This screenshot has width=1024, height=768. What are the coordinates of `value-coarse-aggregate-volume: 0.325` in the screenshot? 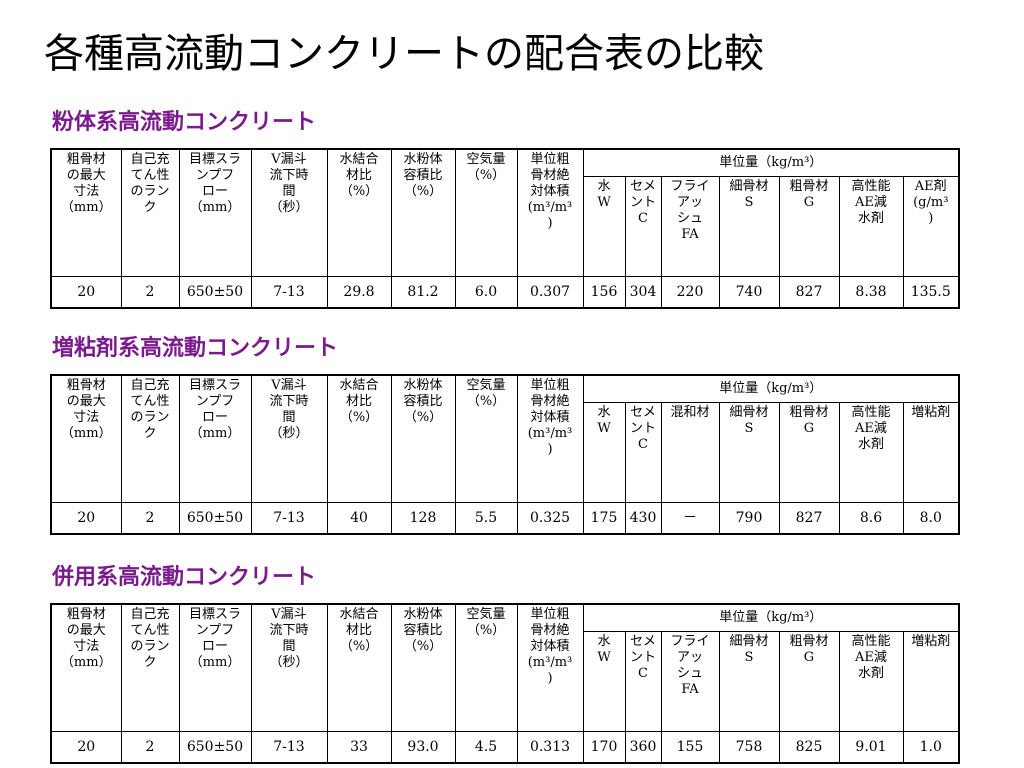 It's located at (550, 518).